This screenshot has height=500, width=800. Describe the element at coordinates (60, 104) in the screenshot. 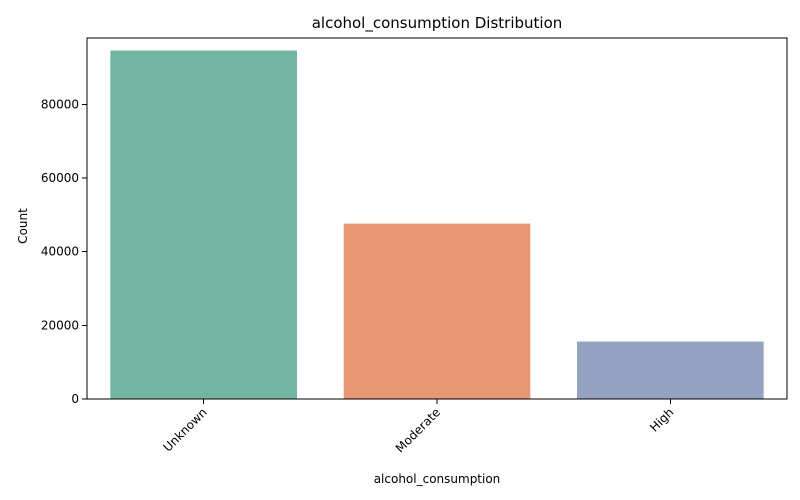

I see `y-tick-label: 80000` at that location.